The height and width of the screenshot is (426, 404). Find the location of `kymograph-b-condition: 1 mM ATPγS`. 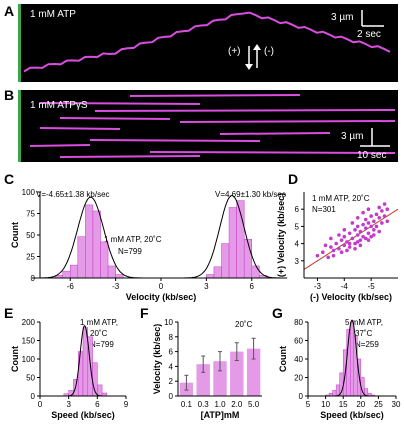

kymograph-b-condition: 1 mM ATPγS is located at coordinates (59, 105).